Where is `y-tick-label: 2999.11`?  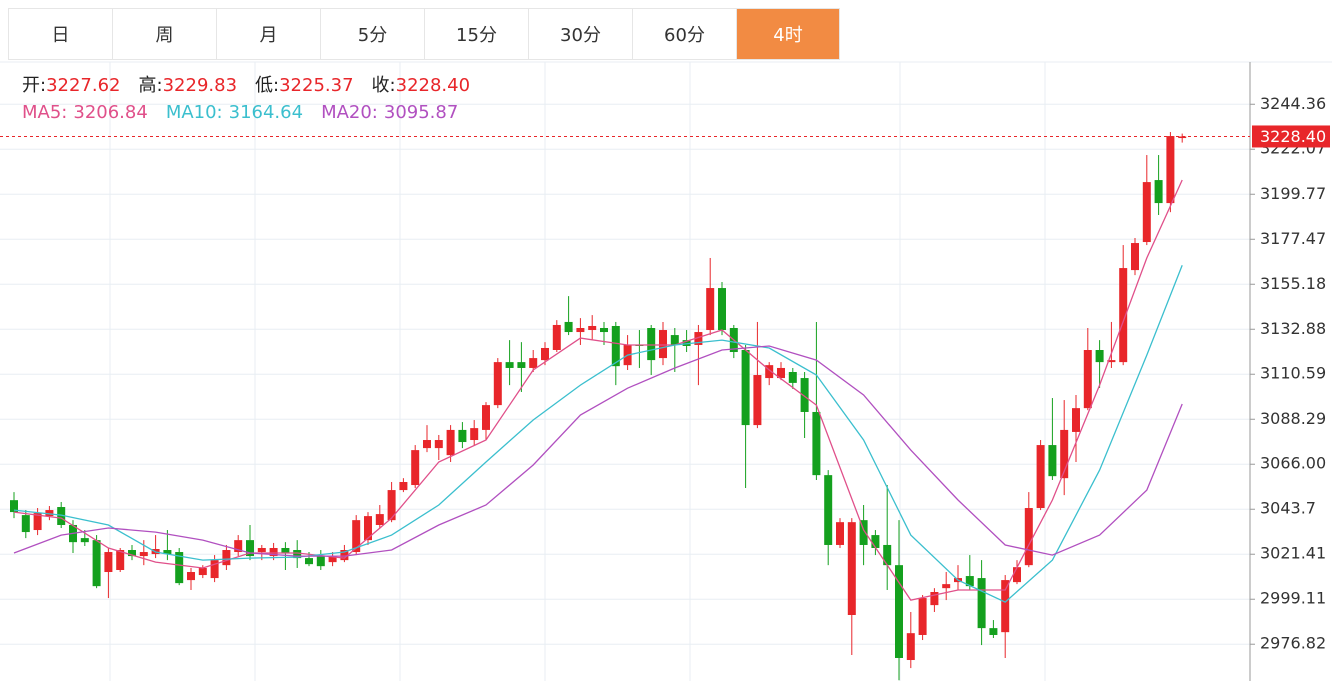 y-tick-label: 2999.11 is located at coordinates (1293, 598).